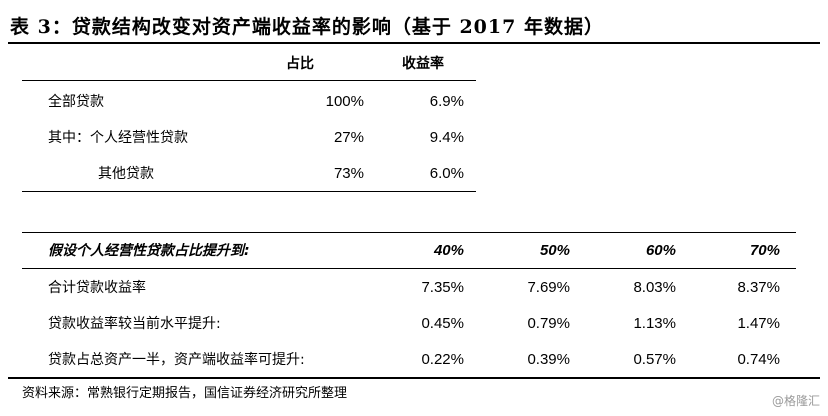 The width and height of the screenshot is (828, 416). Describe the element at coordinates (654, 323) in the screenshot. I see `row-value: 1.13%` at that location.